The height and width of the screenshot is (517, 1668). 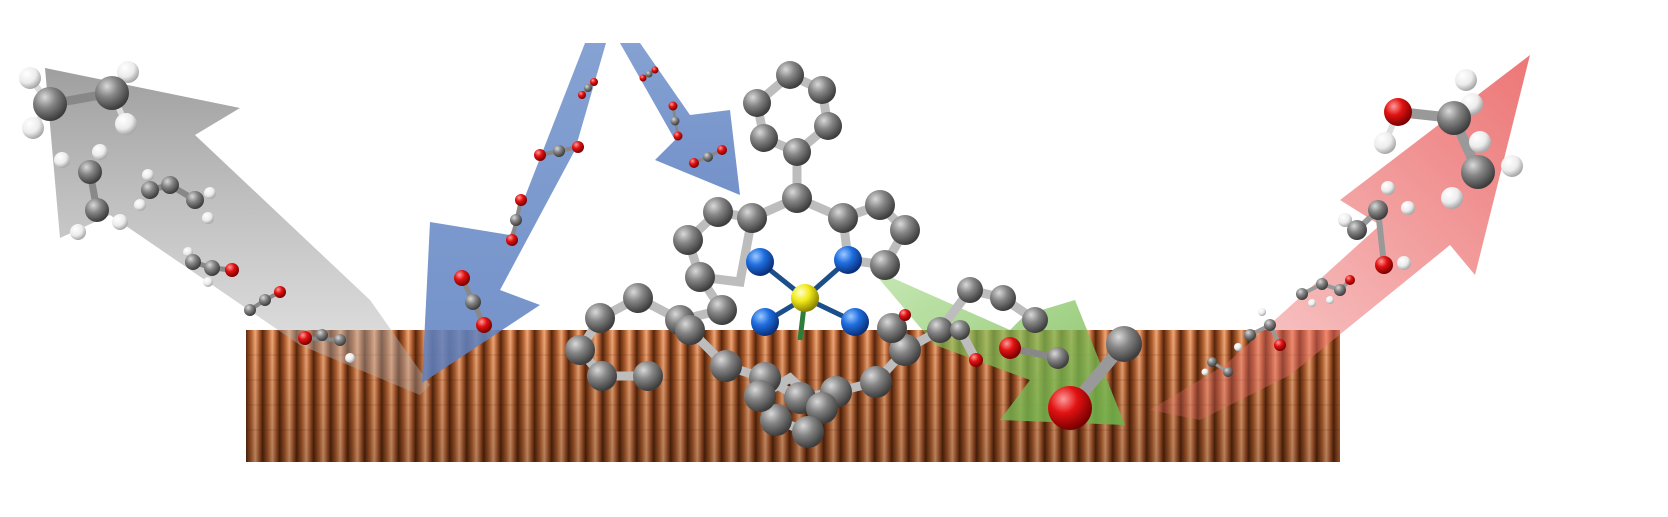 What do you see at coordinates (1325, 291) in the screenshot?
I see `propanol-molecule-small-right` at bounding box center [1325, 291].